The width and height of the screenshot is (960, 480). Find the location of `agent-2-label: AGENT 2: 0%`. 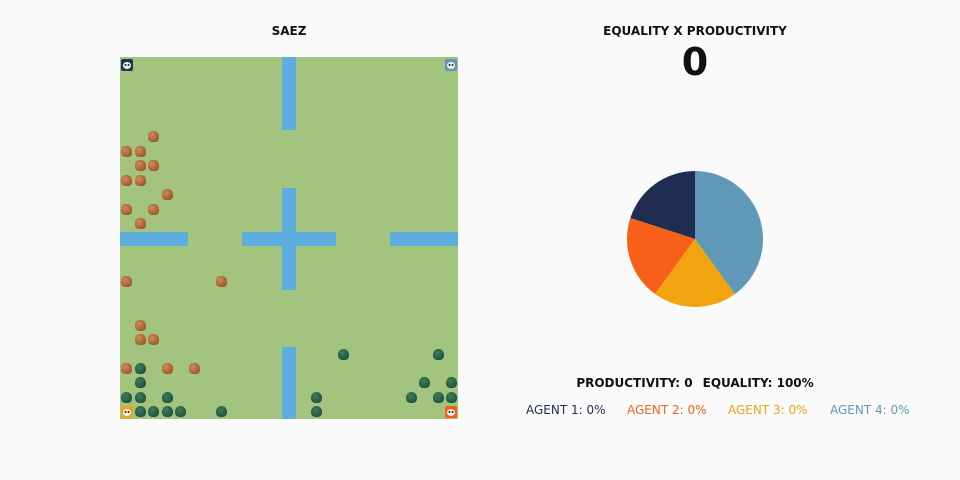

agent-2-label: AGENT 2: 0% is located at coordinates (667, 410).